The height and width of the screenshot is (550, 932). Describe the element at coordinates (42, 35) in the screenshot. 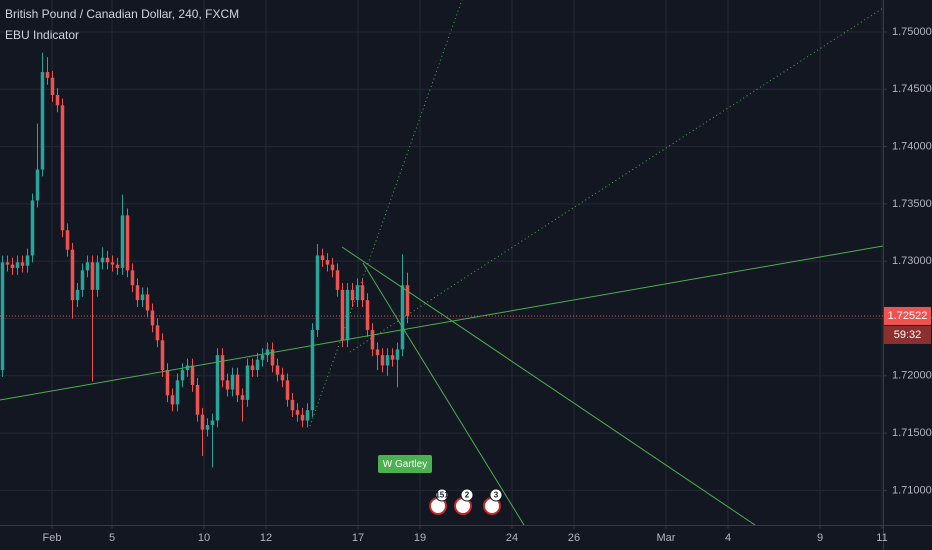

I see `indicator-name: EBU Indicator` at that location.